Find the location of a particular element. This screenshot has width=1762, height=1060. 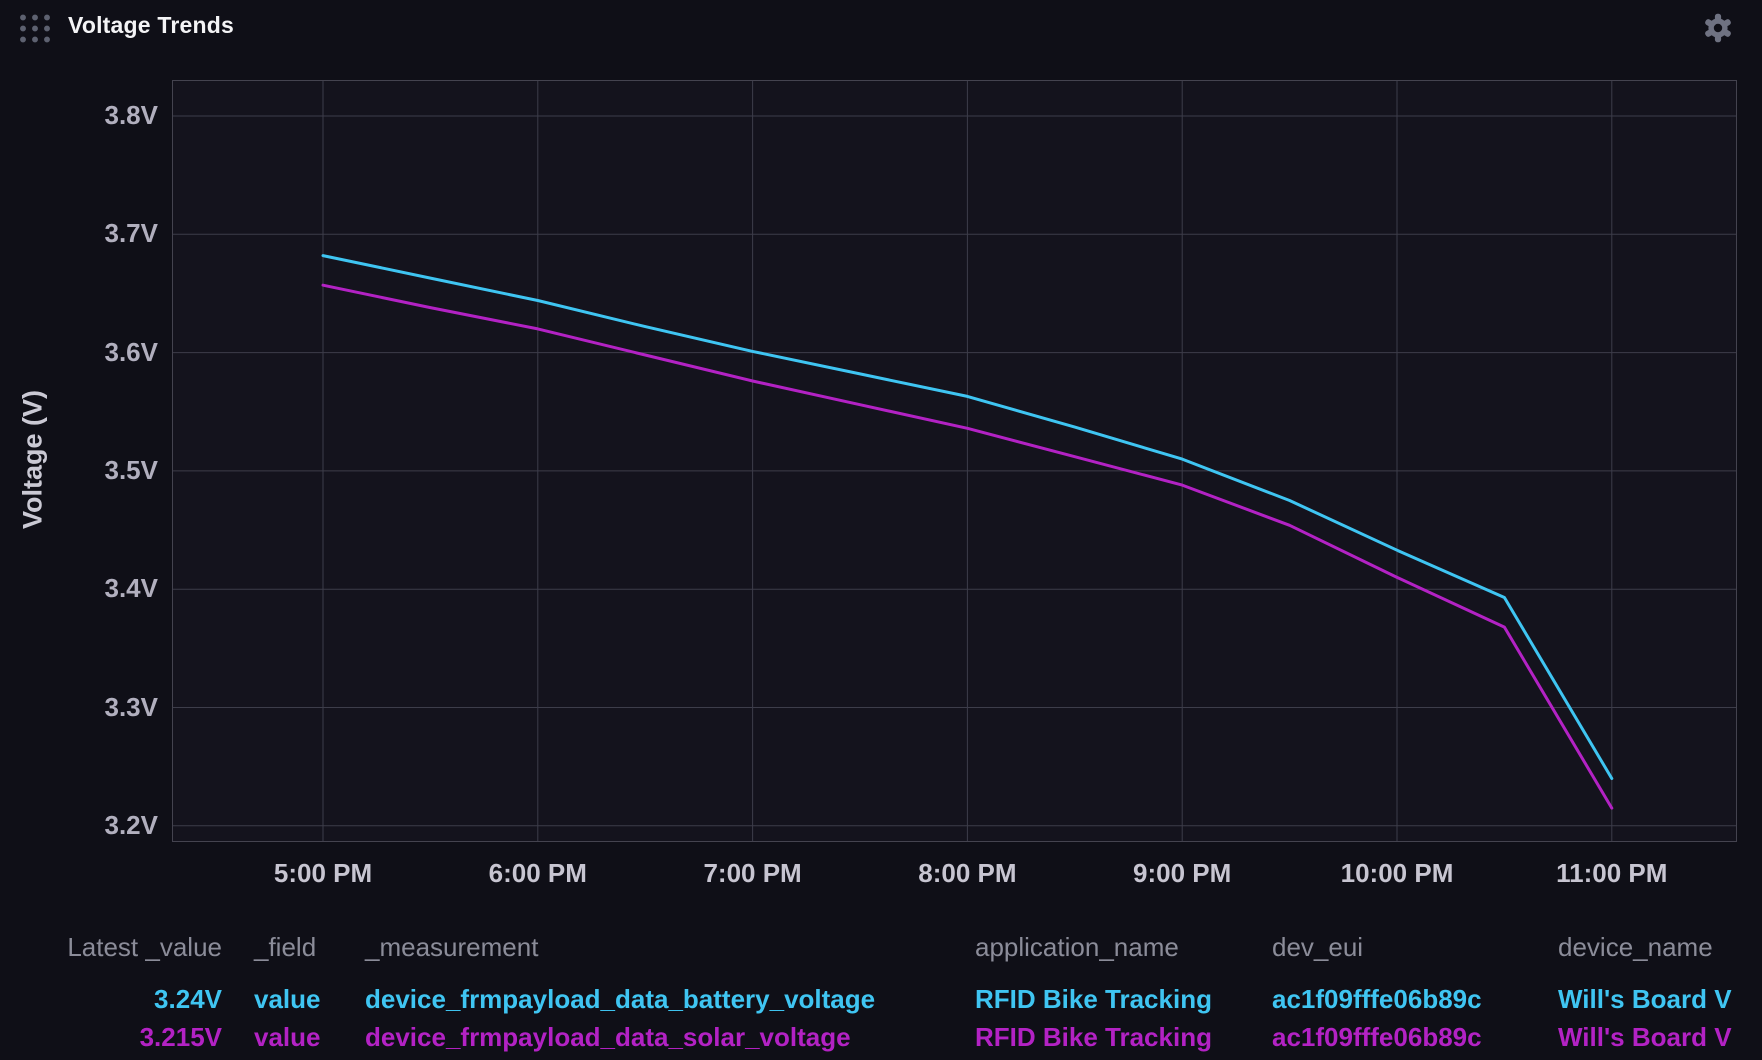

legend-row-solar-application-name: RFID Bike Tracking is located at coordinates (1093, 1037).